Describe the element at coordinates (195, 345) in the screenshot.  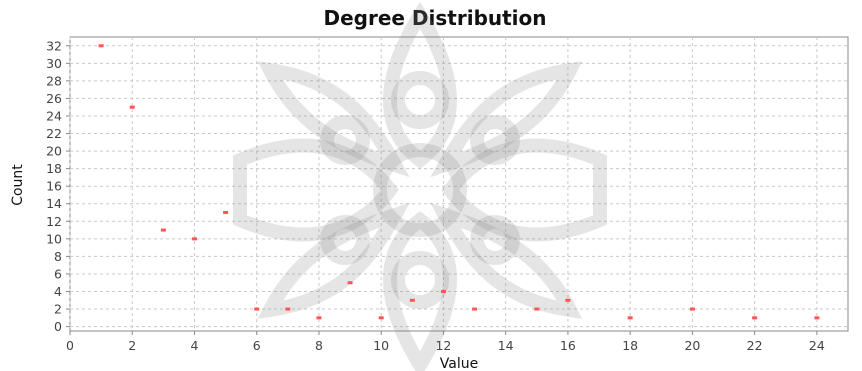
I see `x-tick-label: 4` at that location.